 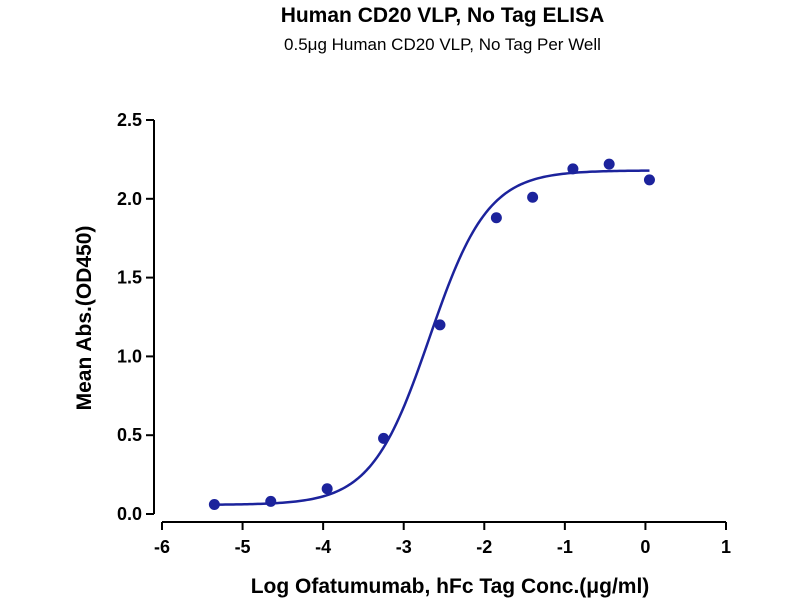 What do you see at coordinates (129, 435) in the screenshot?
I see `y-tick-label: 0.5` at bounding box center [129, 435].